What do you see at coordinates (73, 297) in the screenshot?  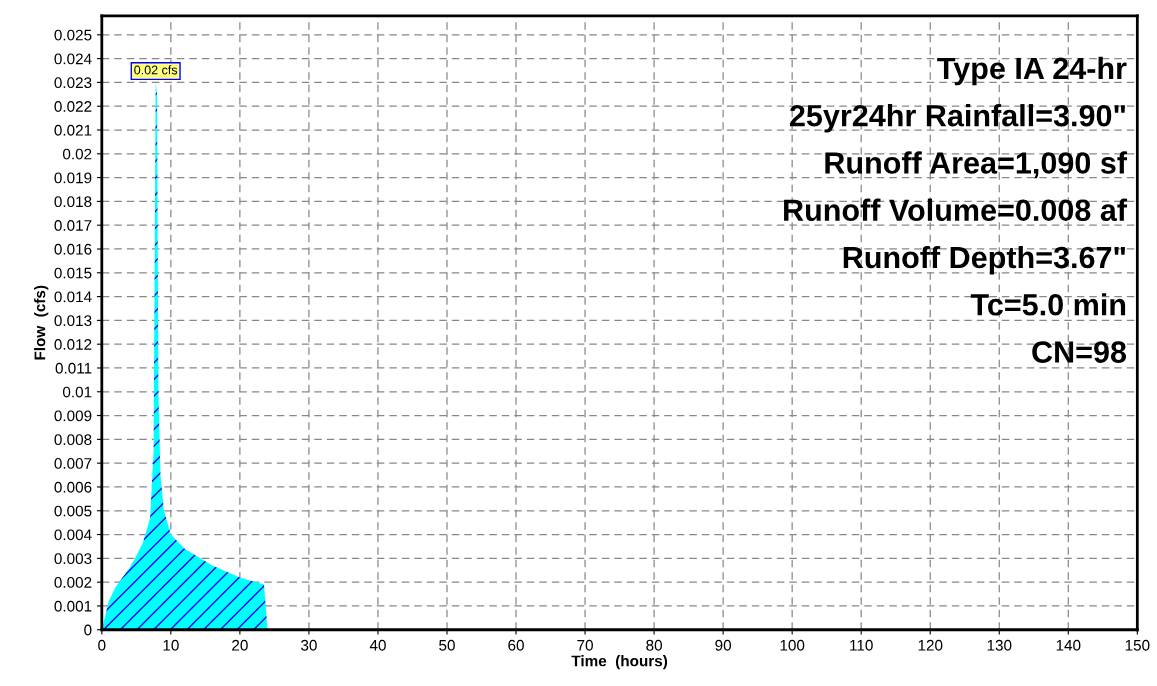 I see `y-tick-label: 0.014` at bounding box center [73, 297].